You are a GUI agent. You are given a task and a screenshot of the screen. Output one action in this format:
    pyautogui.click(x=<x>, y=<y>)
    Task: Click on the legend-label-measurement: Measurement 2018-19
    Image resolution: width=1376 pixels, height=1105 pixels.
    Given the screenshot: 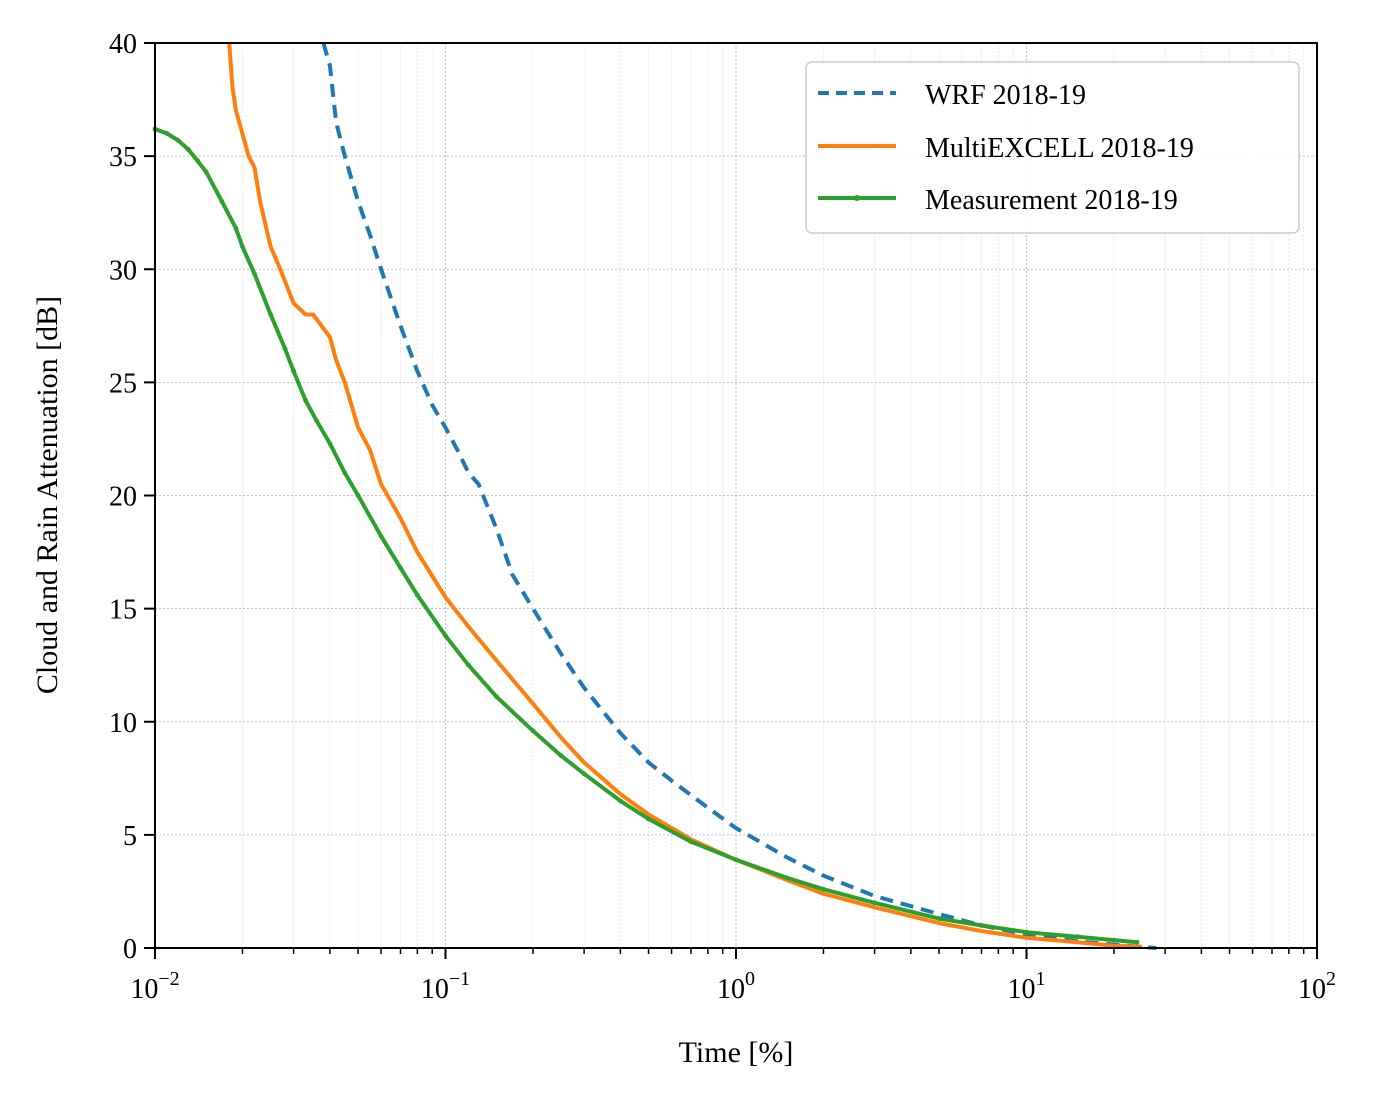 What is the action you would take?
    pyautogui.click(x=1051, y=200)
    